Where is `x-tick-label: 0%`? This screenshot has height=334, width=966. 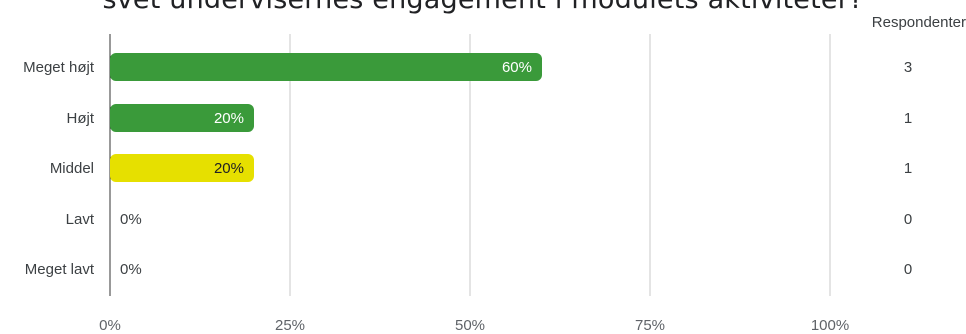
x-tick-label: 0% is located at coordinates (110, 325).